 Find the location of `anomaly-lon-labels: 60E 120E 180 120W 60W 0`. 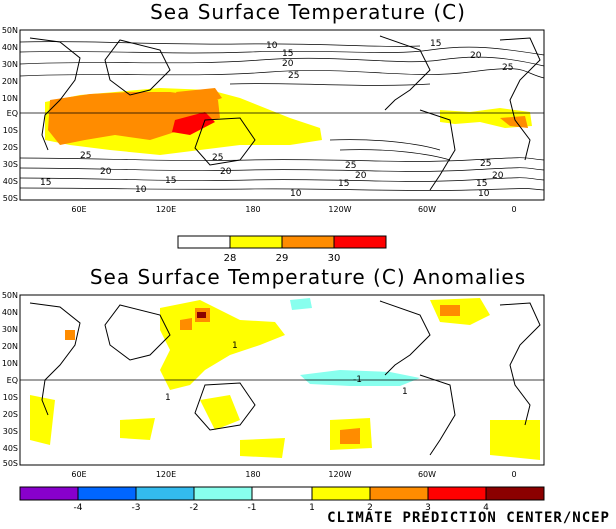

anomaly-lon-labels: 60E 120E 180 120W 60W 0 is located at coordinates (293, 474).